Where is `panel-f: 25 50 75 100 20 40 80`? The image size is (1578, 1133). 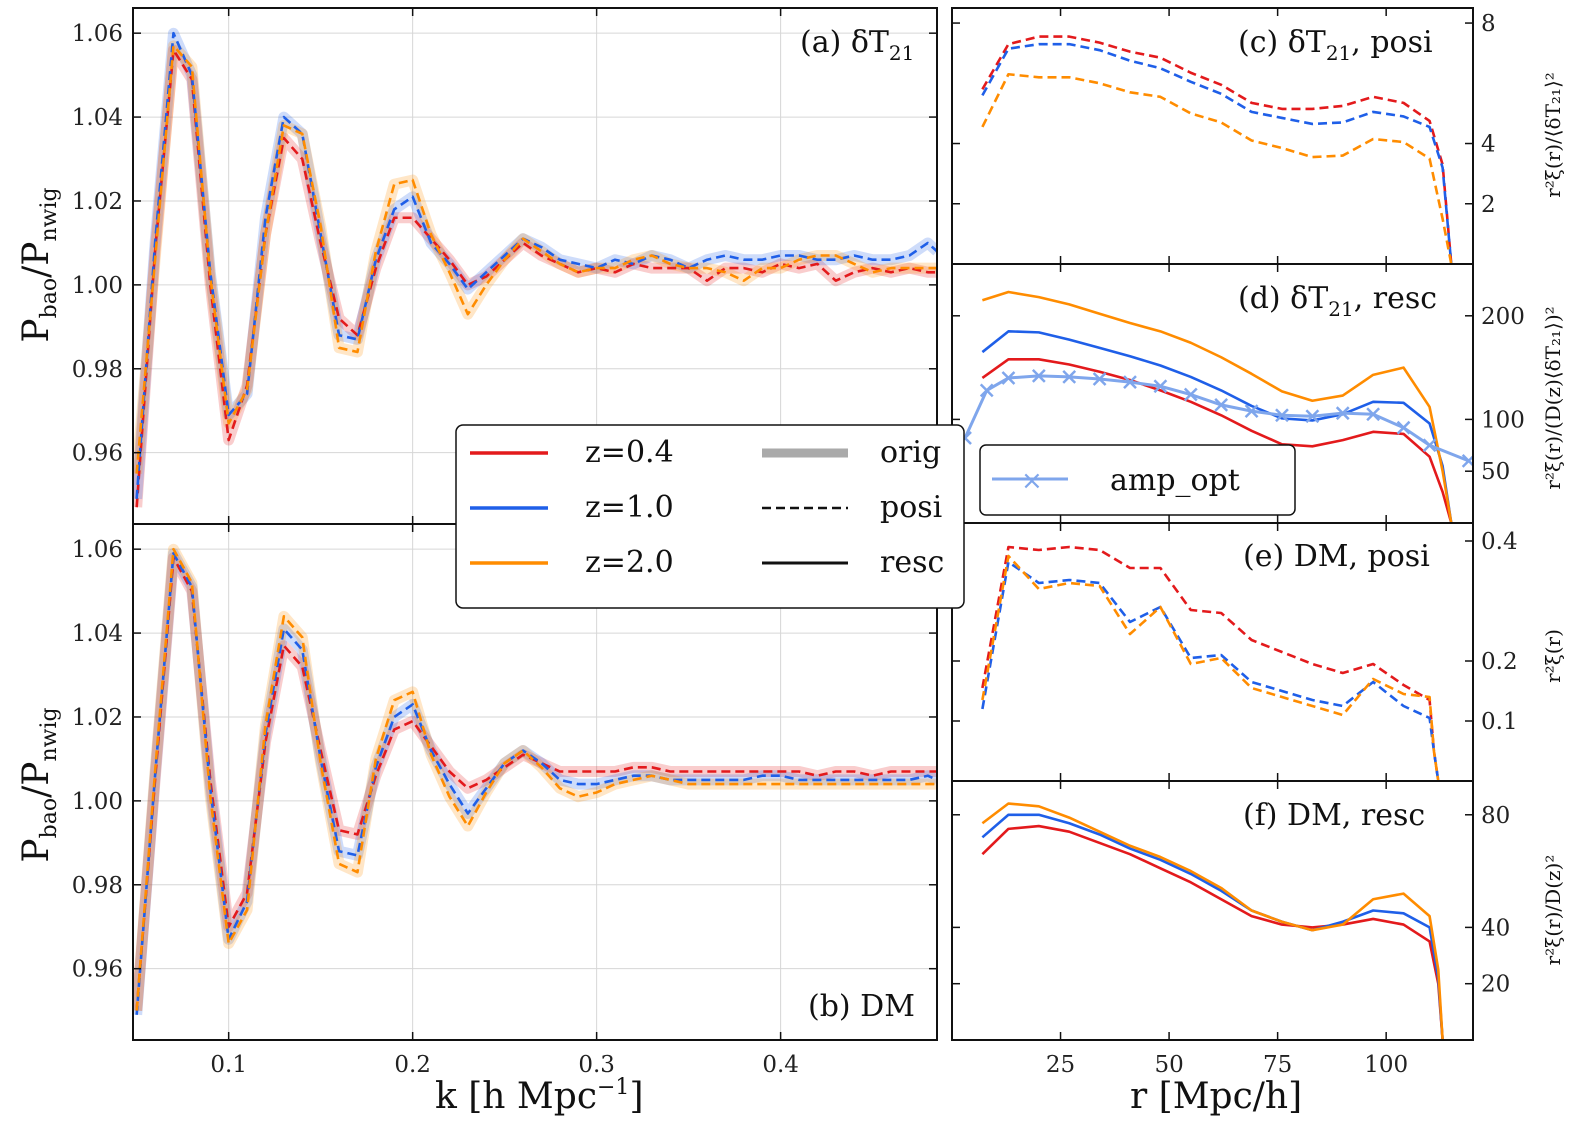 panel-f: 25 50 75 100 20 40 80 is located at coordinates (1230, 929).